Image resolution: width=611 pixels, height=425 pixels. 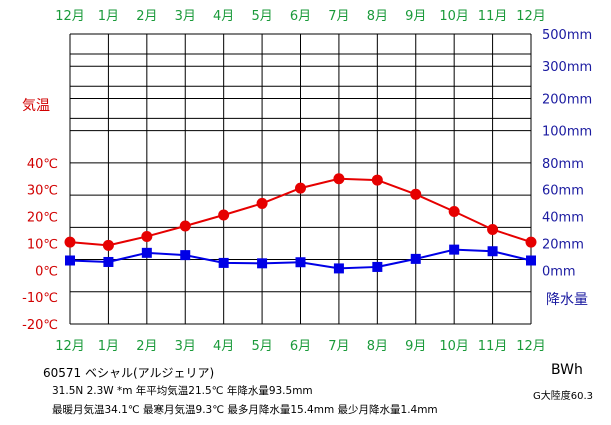 What do you see at coordinates (415, 346) in the screenshot?
I see `month-label-bottom: 9月` at bounding box center [415, 346].